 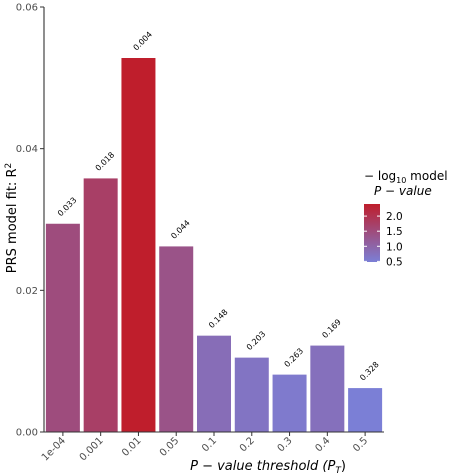 What do you see at coordinates (247, 444) in the screenshot?
I see `x-tick-label: 0.2` at bounding box center [247, 444].